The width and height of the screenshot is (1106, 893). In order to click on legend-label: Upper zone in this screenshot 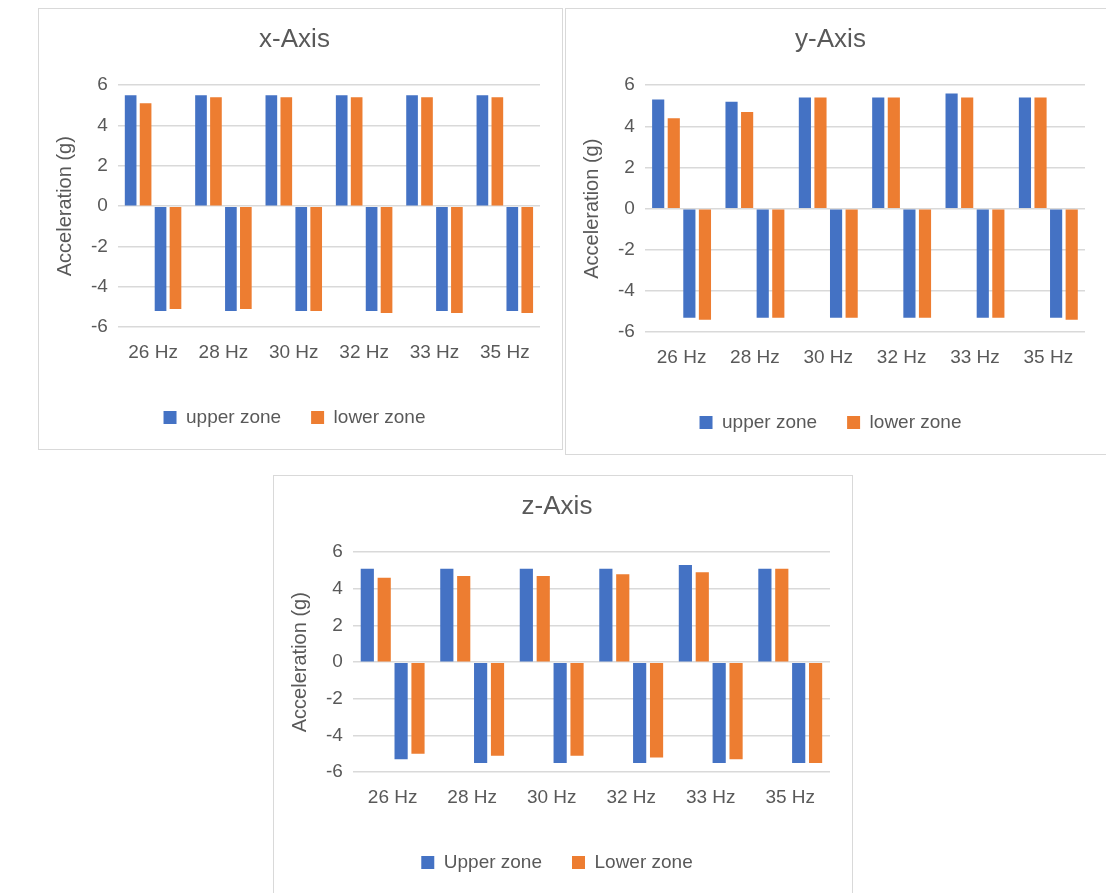, I will do `click(493, 861)`.